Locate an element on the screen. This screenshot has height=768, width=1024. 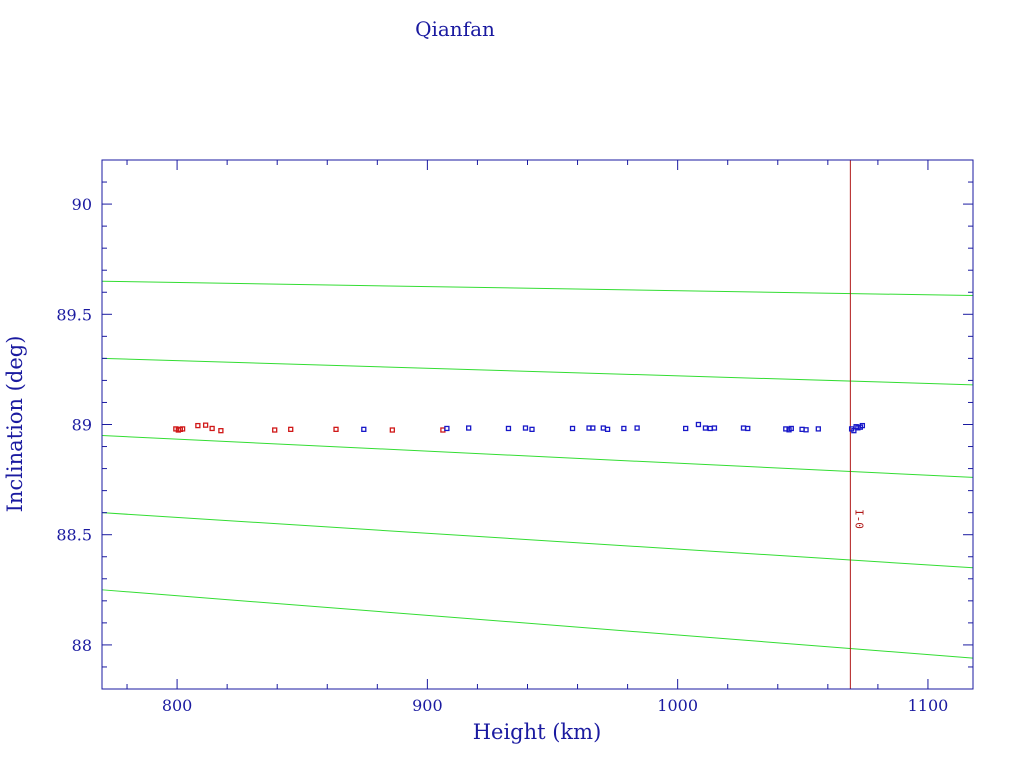
y-axis-label: Inclination (deg) is located at coordinates (15, 424).